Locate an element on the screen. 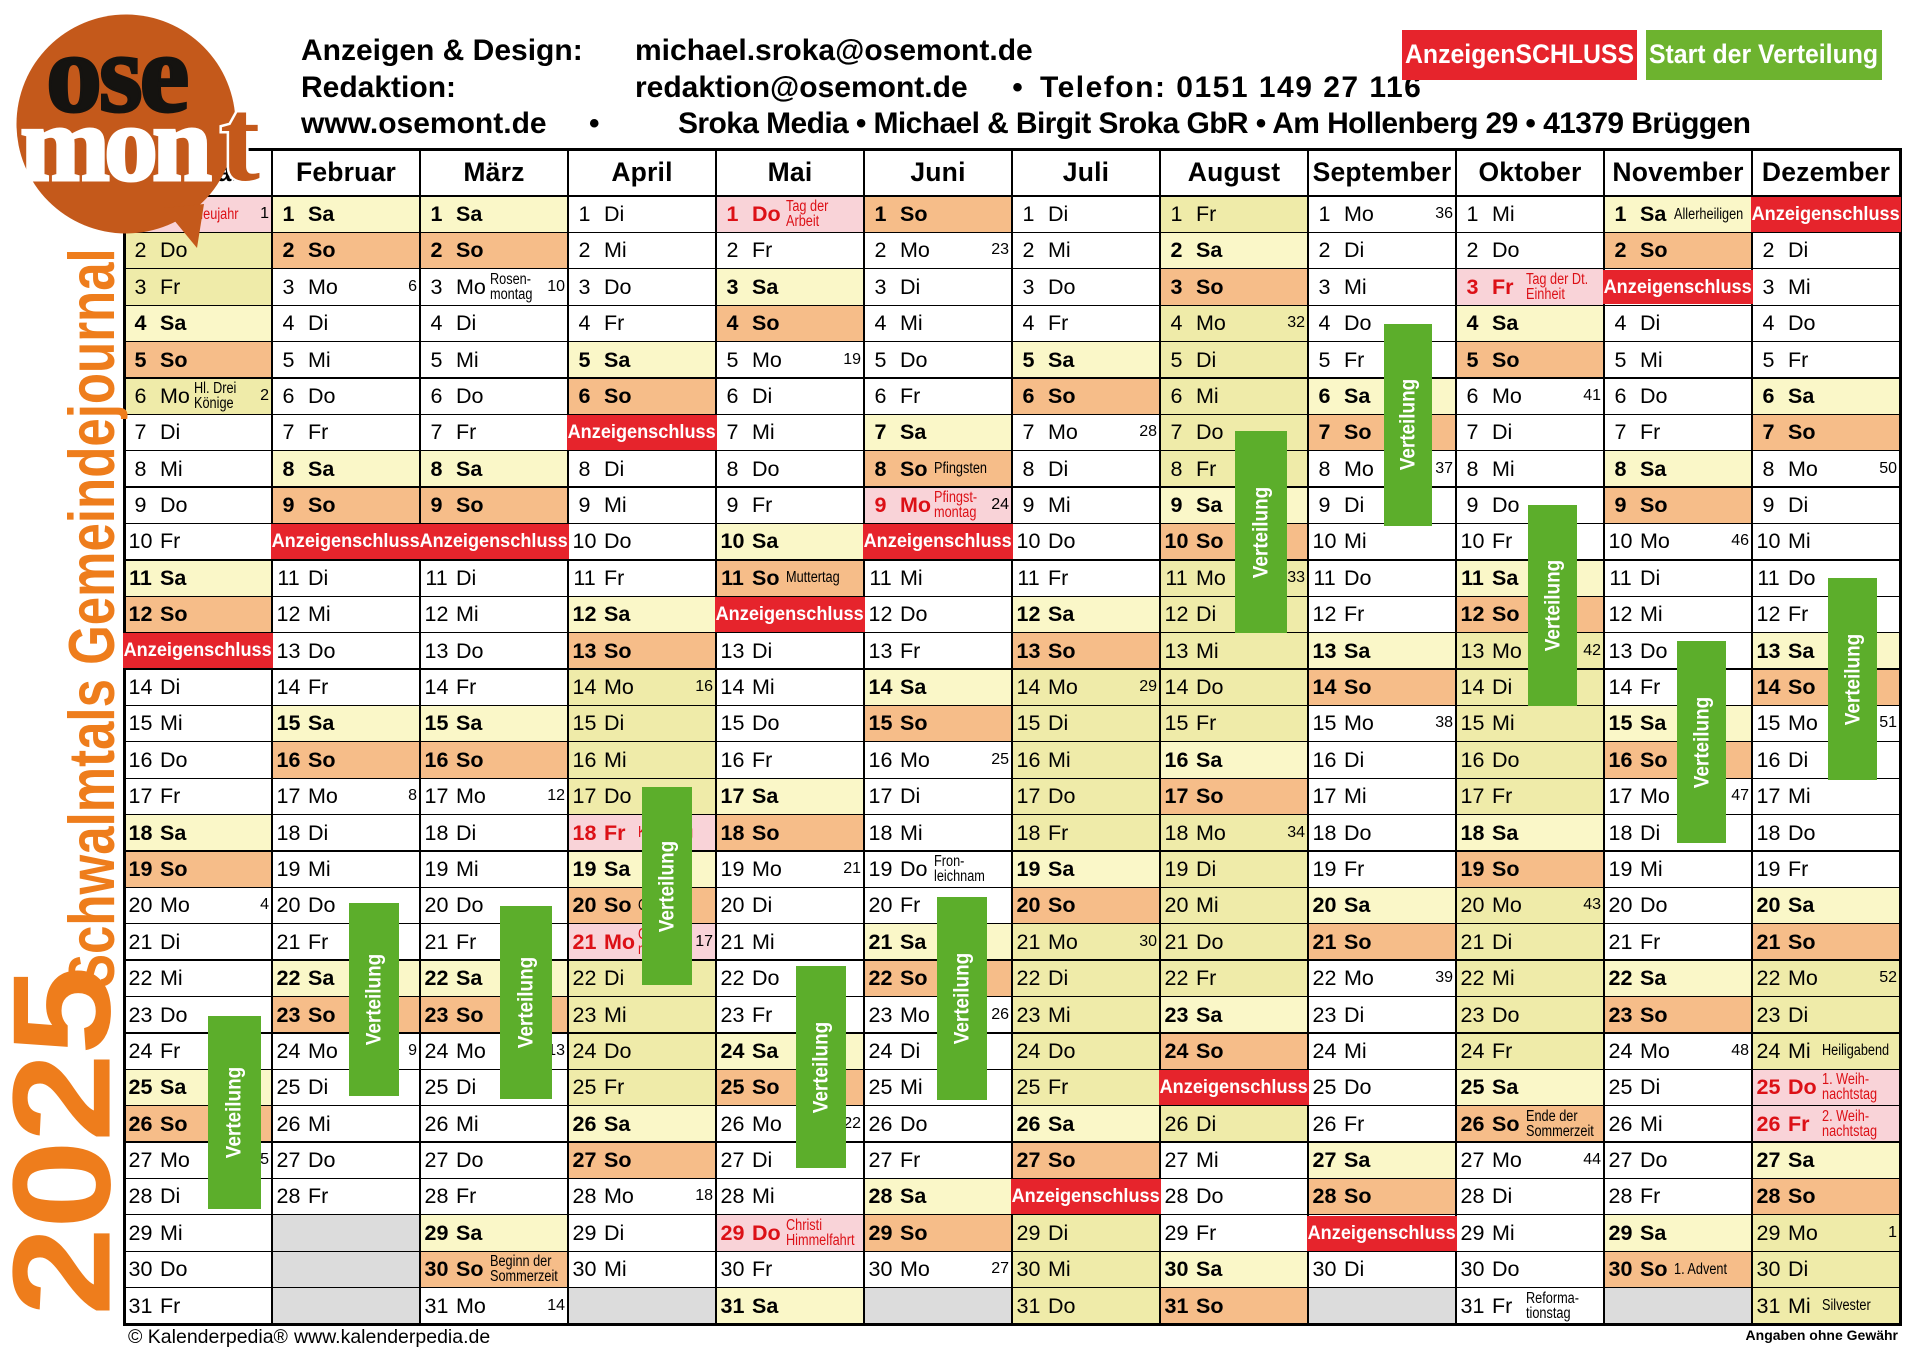  svg-text: ose is located at coordinates (116, 74).